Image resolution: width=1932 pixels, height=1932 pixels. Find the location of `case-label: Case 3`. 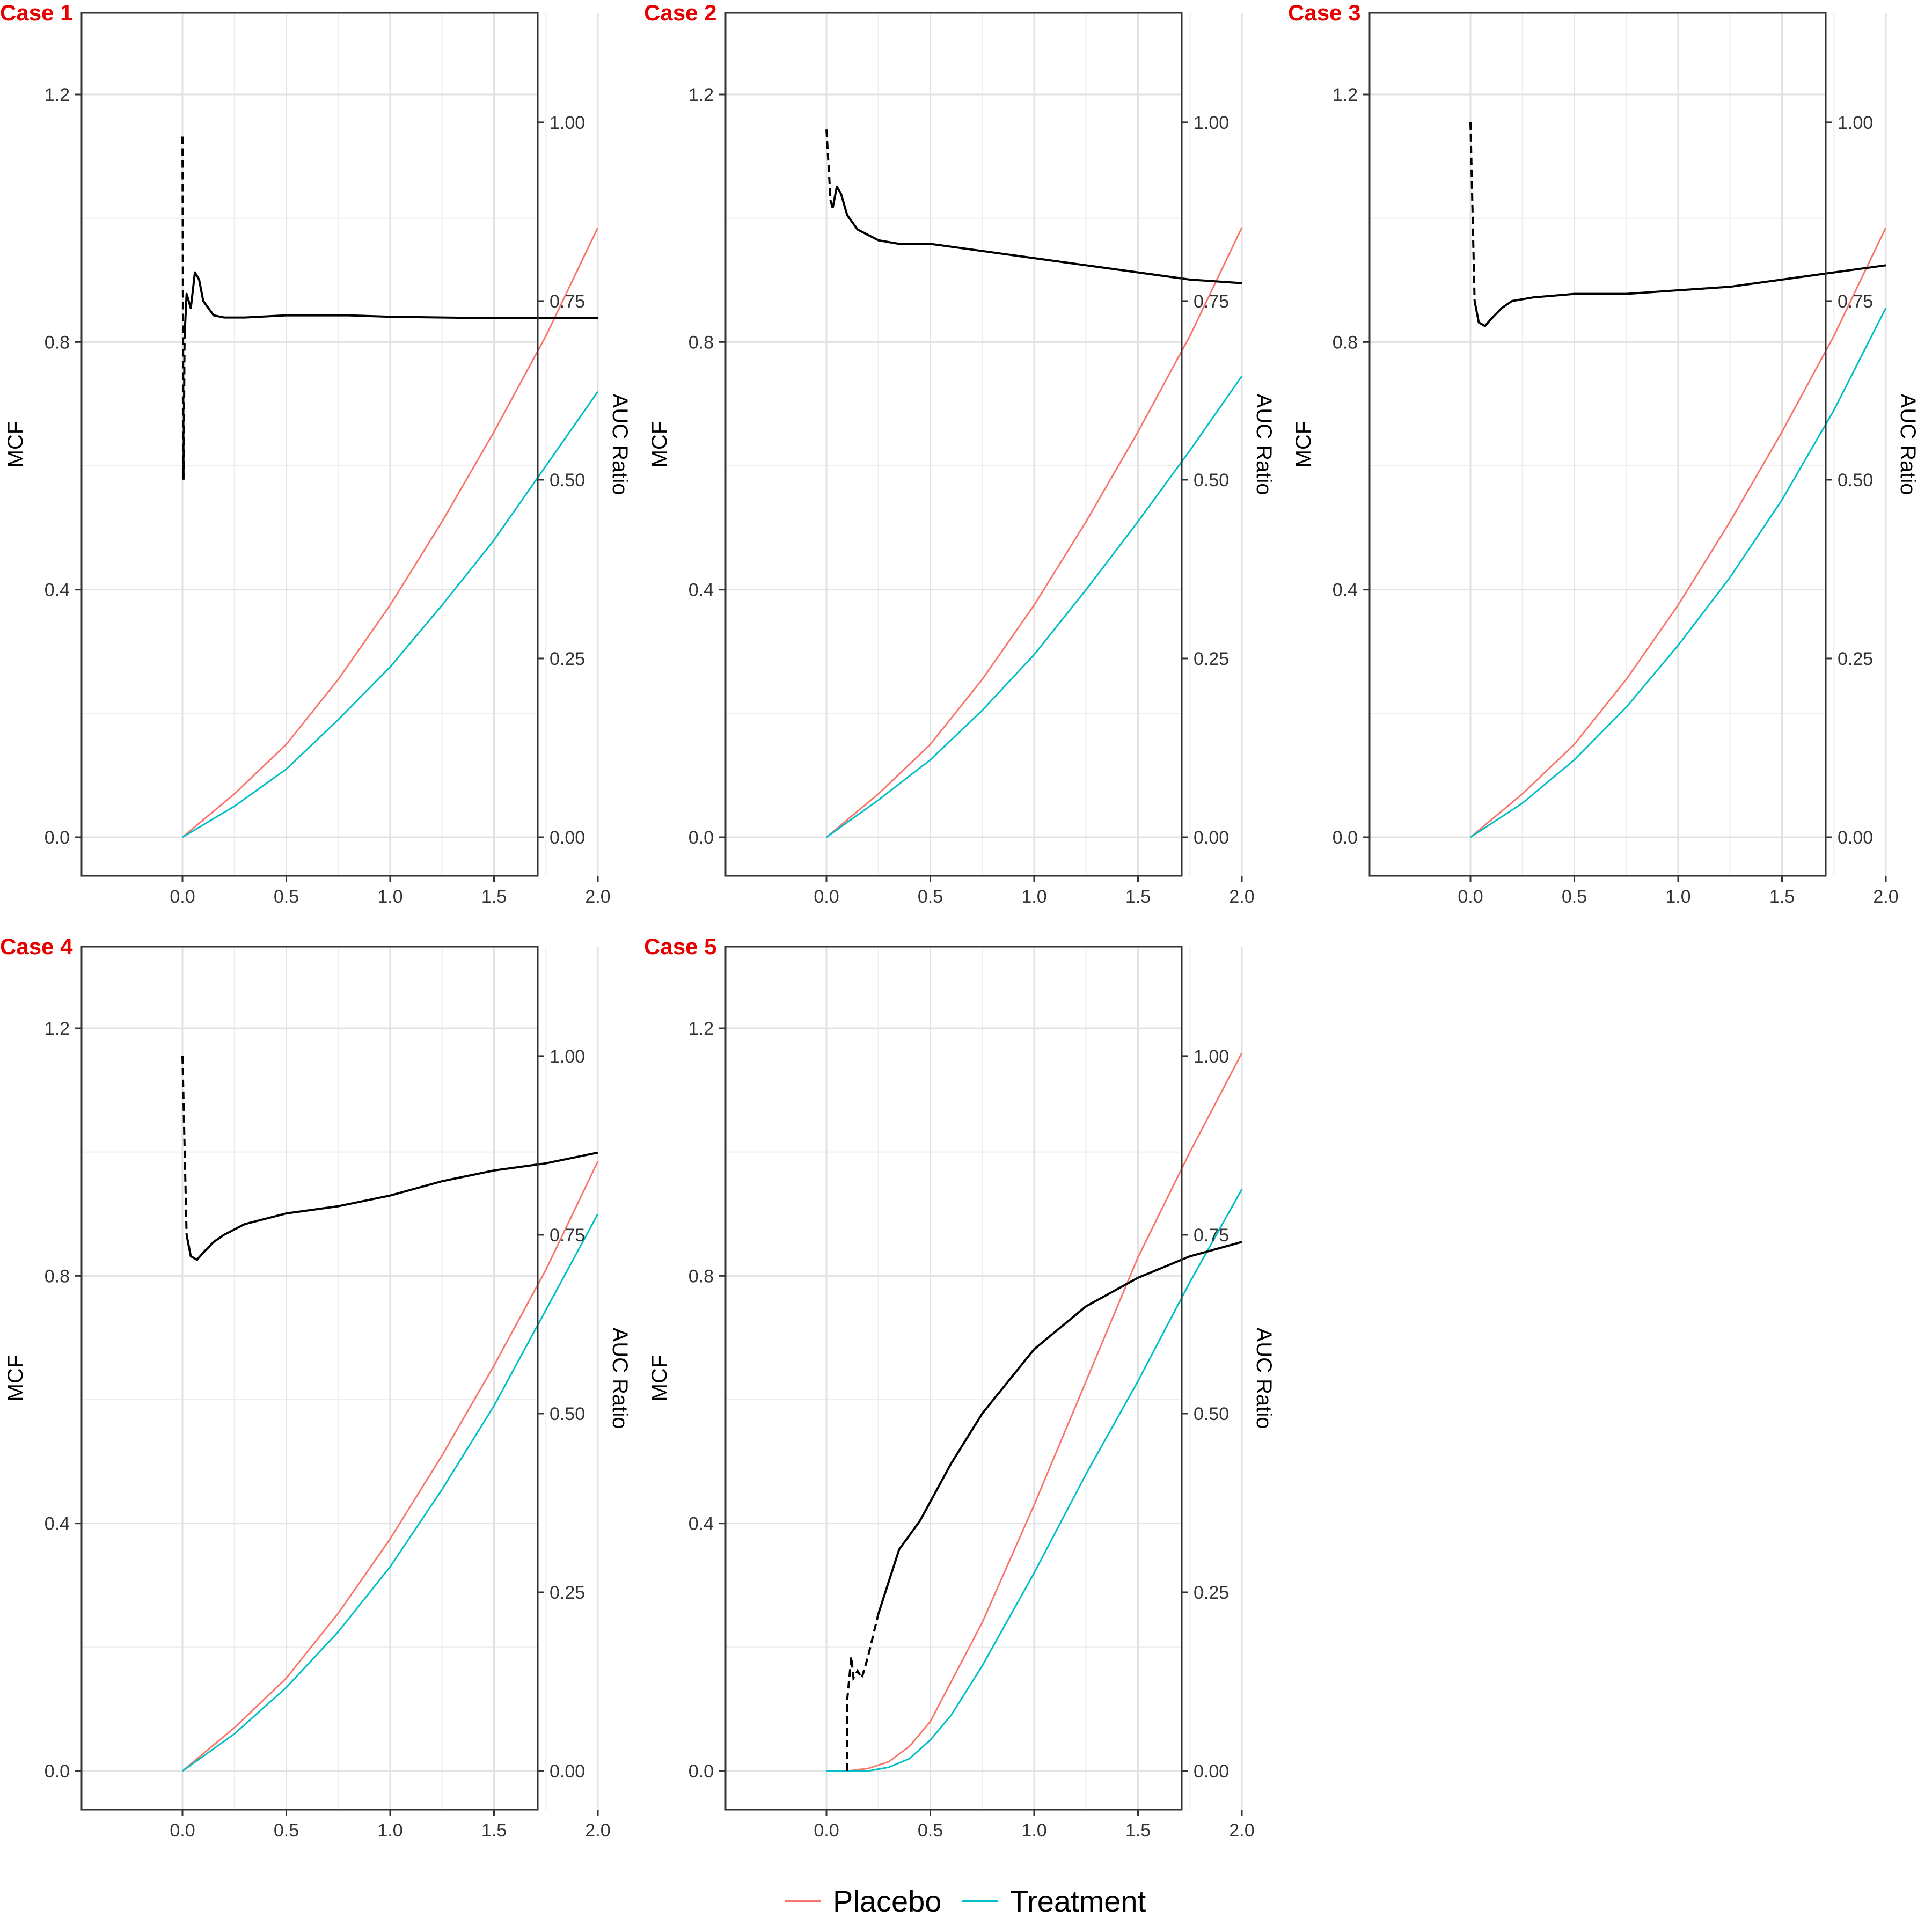

case-label: Case 3 is located at coordinates (1324, 12).